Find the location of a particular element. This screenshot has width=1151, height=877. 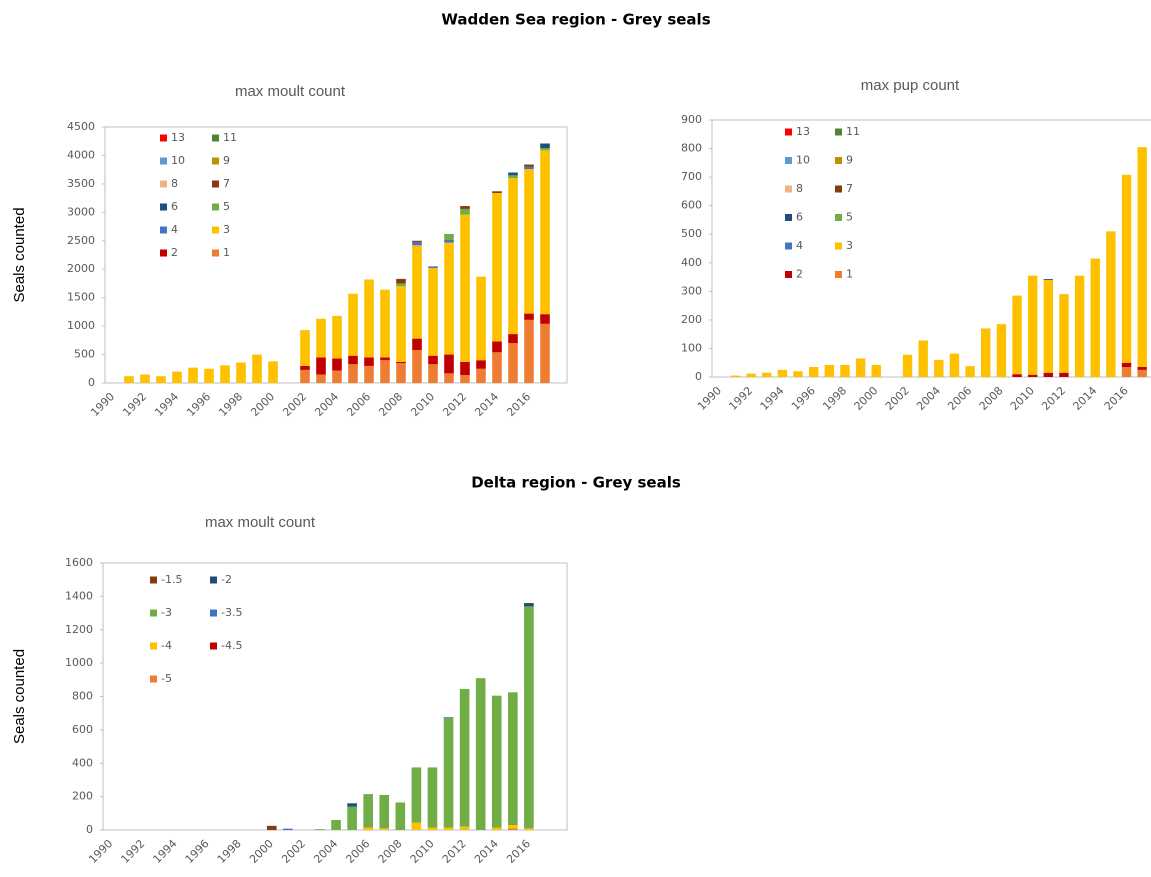

chart-title: max moult count is located at coordinates (290, 91).